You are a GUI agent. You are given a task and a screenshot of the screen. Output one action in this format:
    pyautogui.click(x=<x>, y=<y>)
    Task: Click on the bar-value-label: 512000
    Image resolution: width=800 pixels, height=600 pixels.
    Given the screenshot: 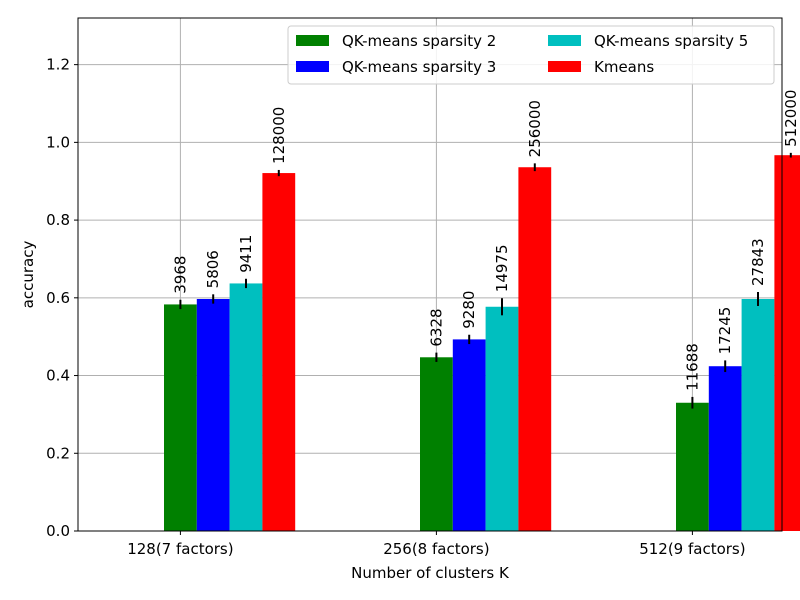 What is the action you would take?
    pyautogui.click(x=791, y=118)
    